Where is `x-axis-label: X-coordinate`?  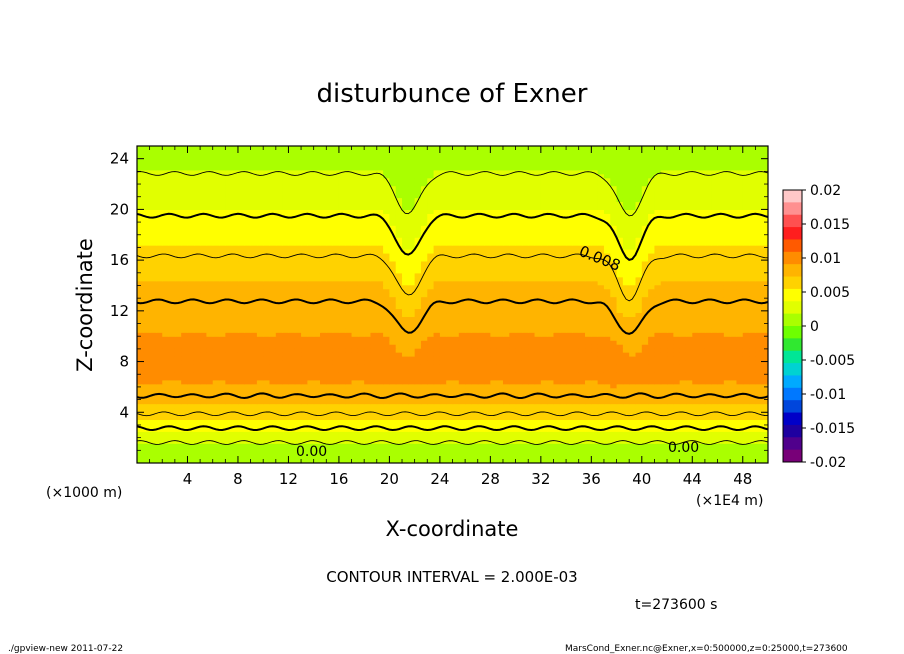 x-axis-label: X-coordinate is located at coordinates (452, 529).